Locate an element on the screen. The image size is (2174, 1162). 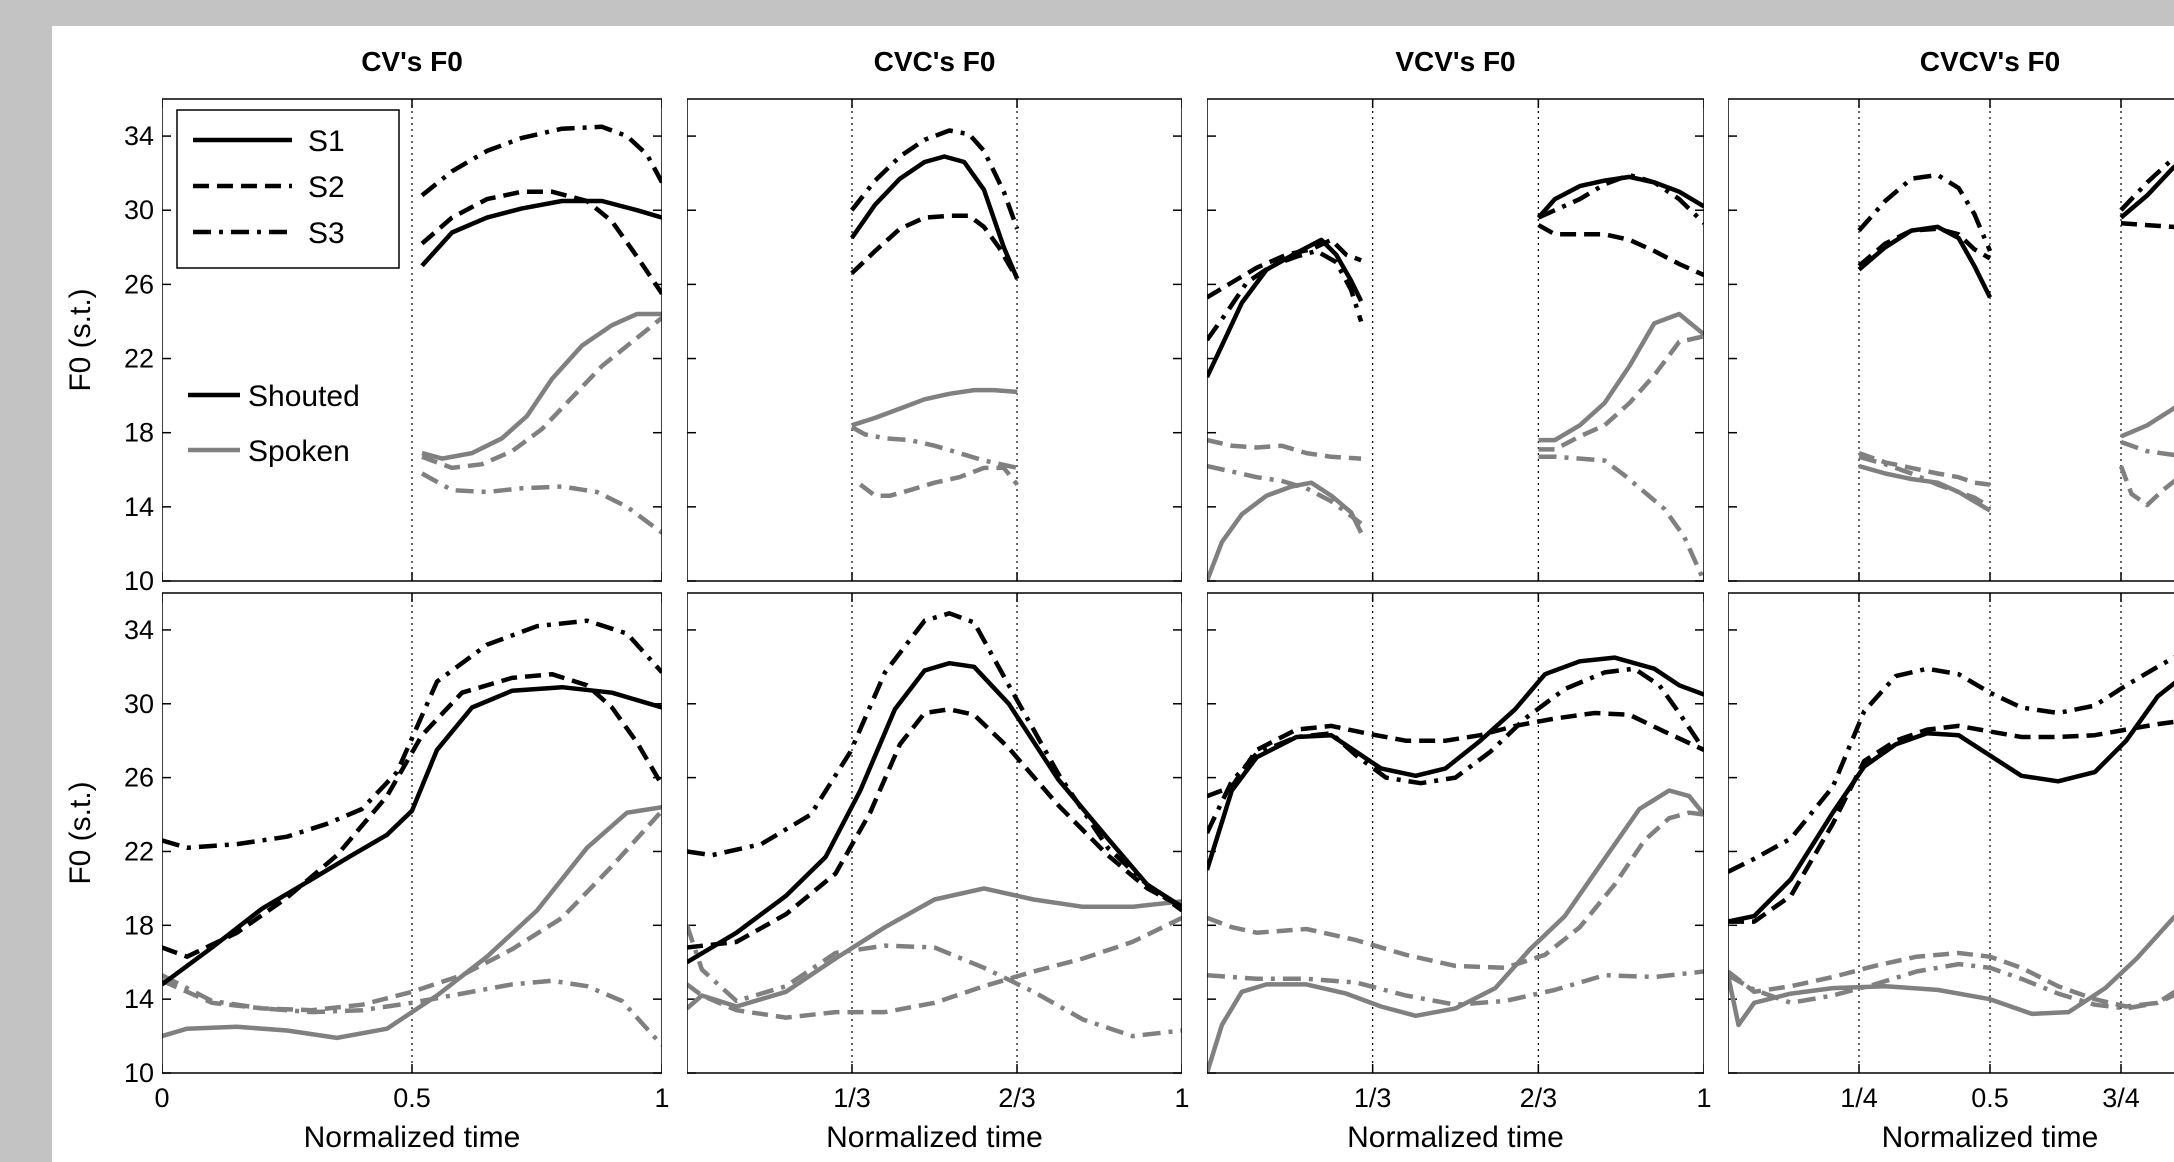
legend-label: Shouted is located at coordinates (304, 396).